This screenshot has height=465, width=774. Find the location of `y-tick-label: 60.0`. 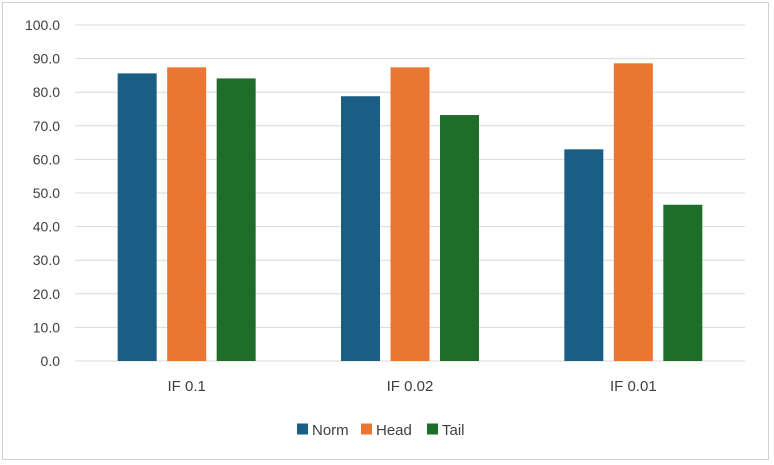

y-tick-label: 60.0 is located at coordinates (46, 159).